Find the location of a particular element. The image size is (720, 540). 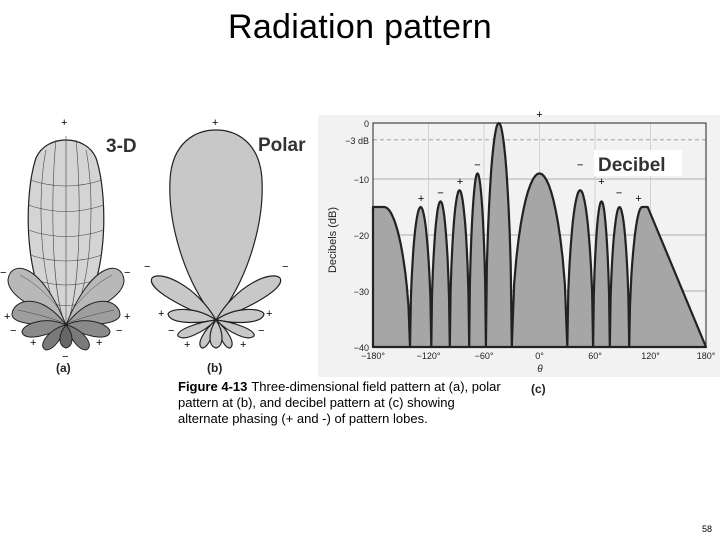

x-tick-label: 60° is located at coordinates (595, 356).